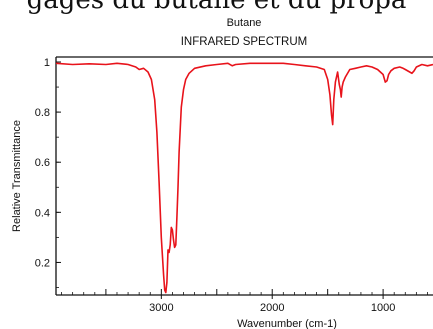  I want to click on chart-title: Butane, so click(244, 23).